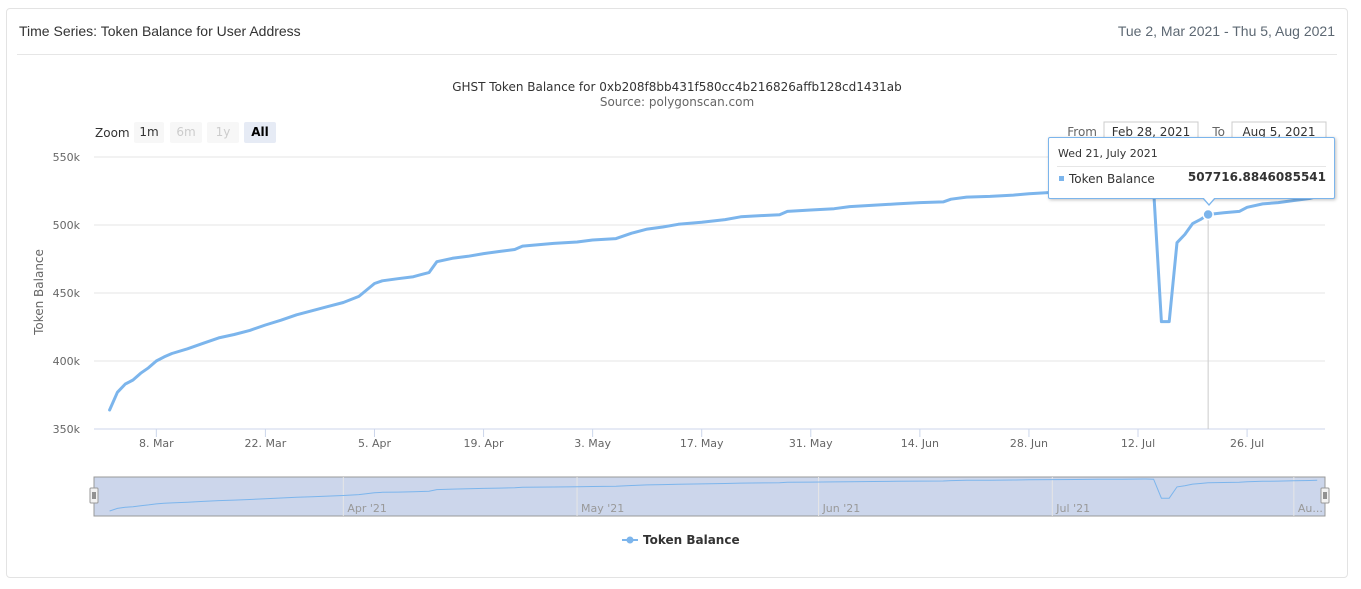 The width and height of the screenshot is (1361, 589). I want to click on zoom-button-all-label: All, so click(260, 132).